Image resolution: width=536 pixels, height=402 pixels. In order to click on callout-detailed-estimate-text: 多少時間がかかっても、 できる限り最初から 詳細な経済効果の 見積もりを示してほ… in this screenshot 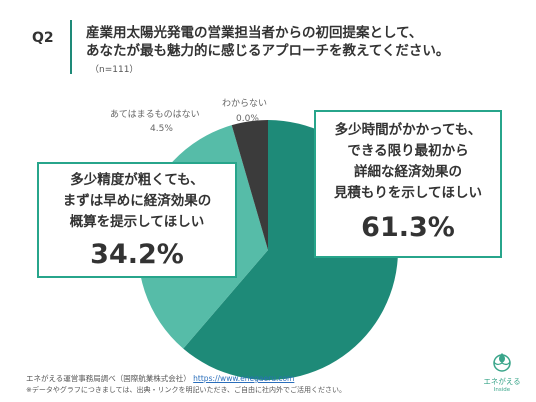, I will do `click(408, 162)`.